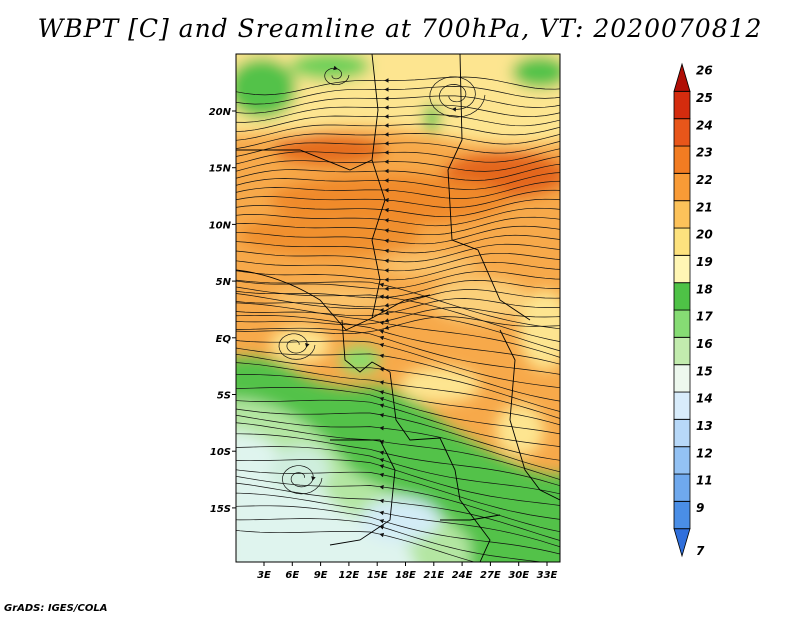 The width and height of the screenshot is (800, 618). I want to click on colorbar-label: 16, so click(704, 344).